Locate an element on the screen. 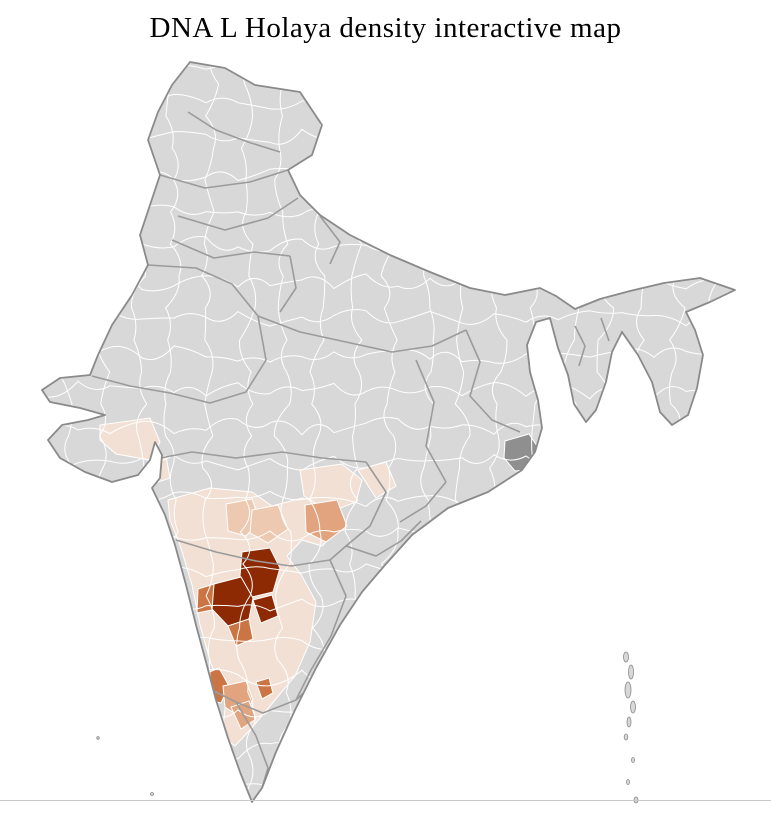 This screenshot has height=817, width=771. district-maharashtra-karnataka-belt is located at coordinates (255, 617).